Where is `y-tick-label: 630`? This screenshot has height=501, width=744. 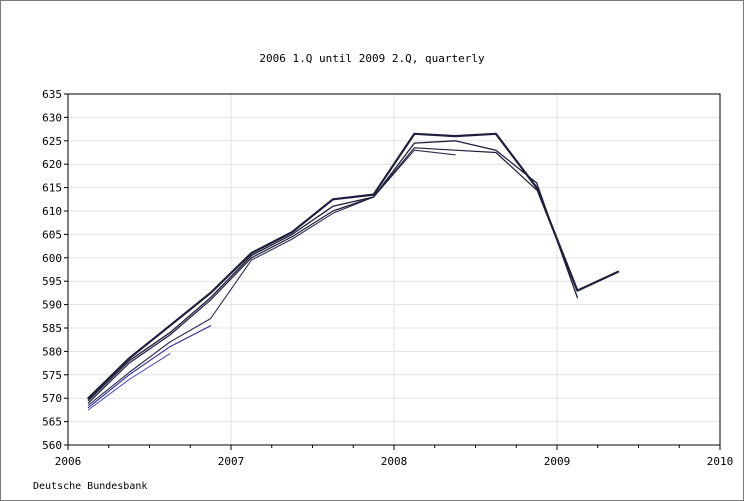 y-tick-label: 630 is located at coordinates (52, 117).